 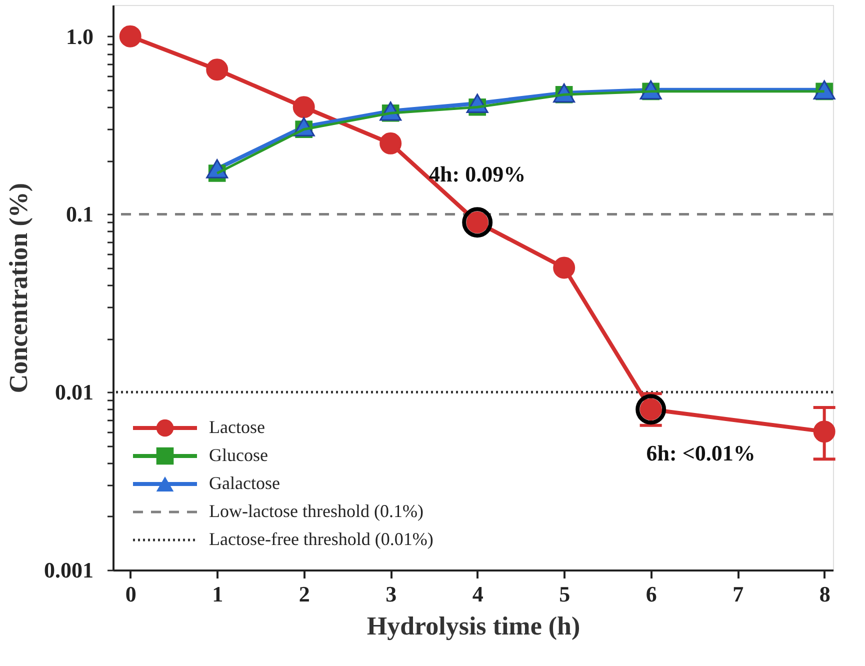 What do you see at coordinates (130, 594) in the screenshot?
I see `x-tick-label: 0` at bounding box center [130, 594].